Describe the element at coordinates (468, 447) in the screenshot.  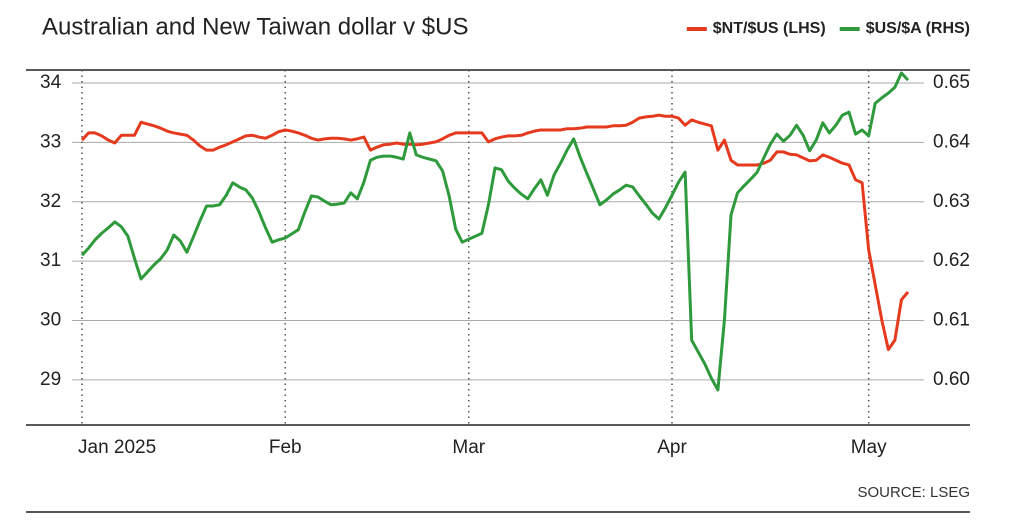
I see `x-tick-label: Mar` at that location.